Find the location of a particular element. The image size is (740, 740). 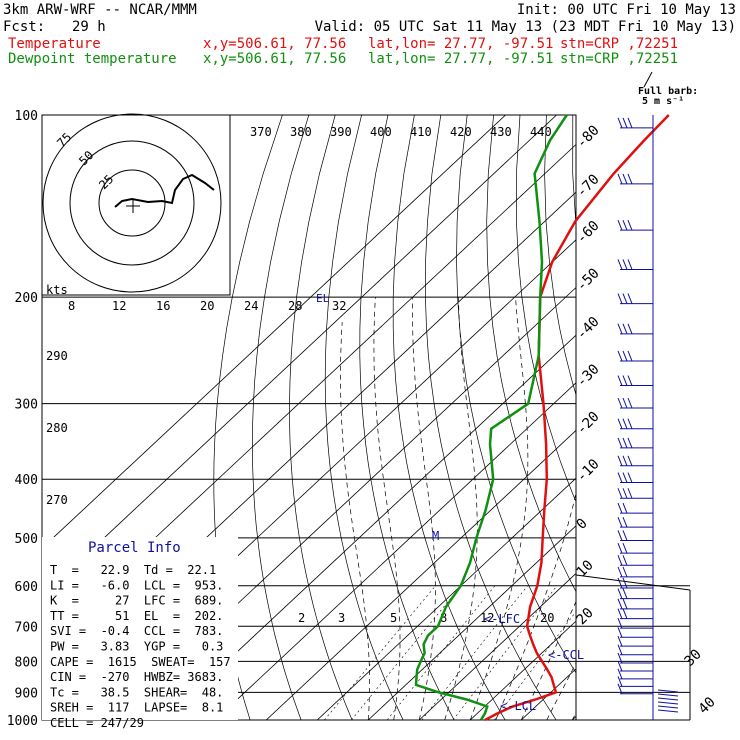

temperature-label-20: 20 is located at coordinates (585, 616).